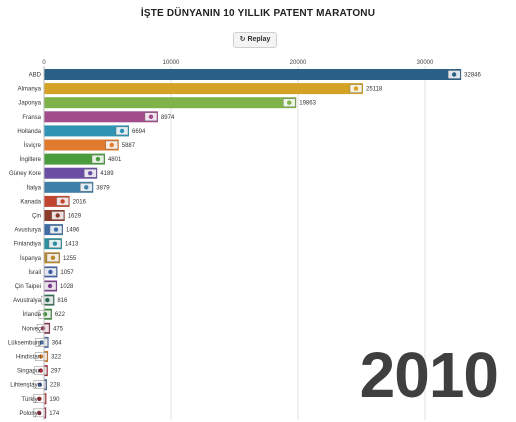  I want to click on category-label: İtalya, so click(34, 187).